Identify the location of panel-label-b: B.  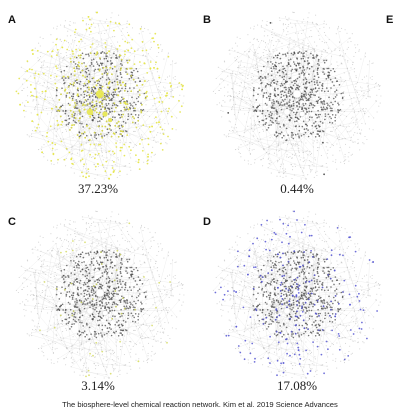
(207, 20).